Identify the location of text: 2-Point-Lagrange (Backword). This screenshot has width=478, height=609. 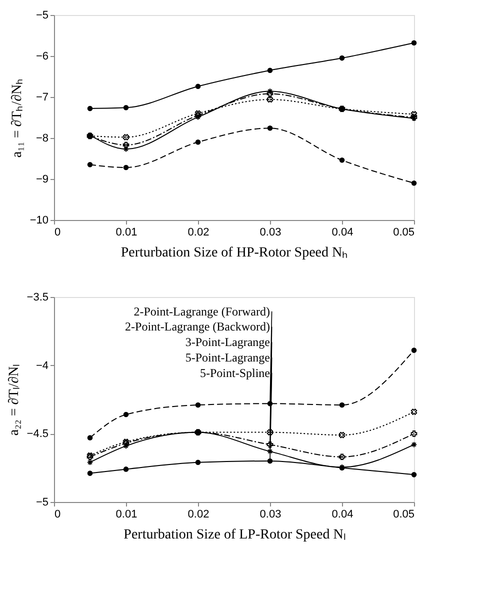
(197, 327).